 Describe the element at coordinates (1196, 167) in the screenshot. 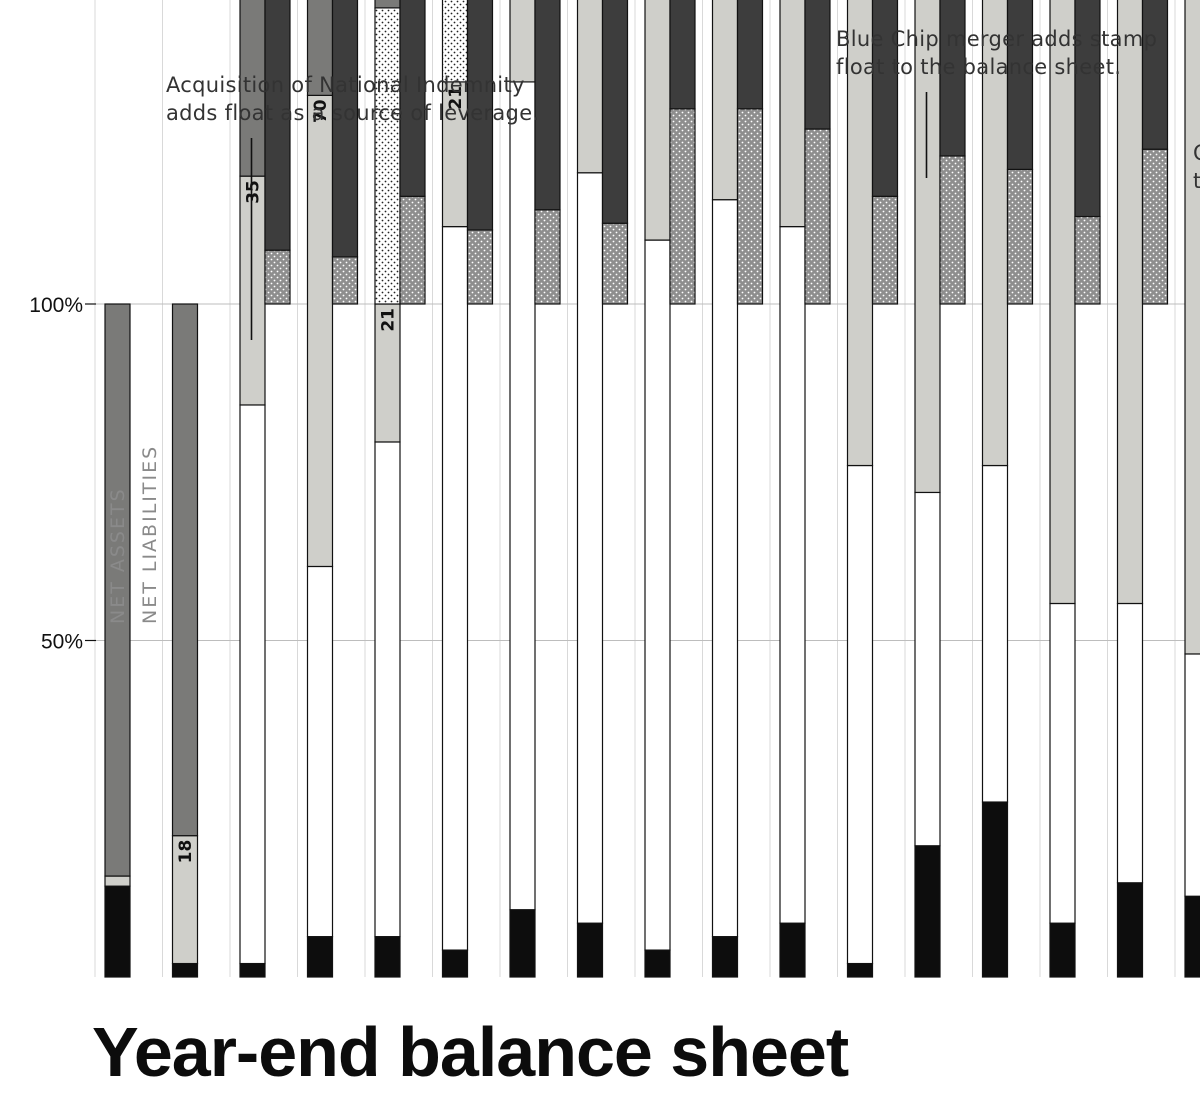

I see `annotation: Ct` at that location.